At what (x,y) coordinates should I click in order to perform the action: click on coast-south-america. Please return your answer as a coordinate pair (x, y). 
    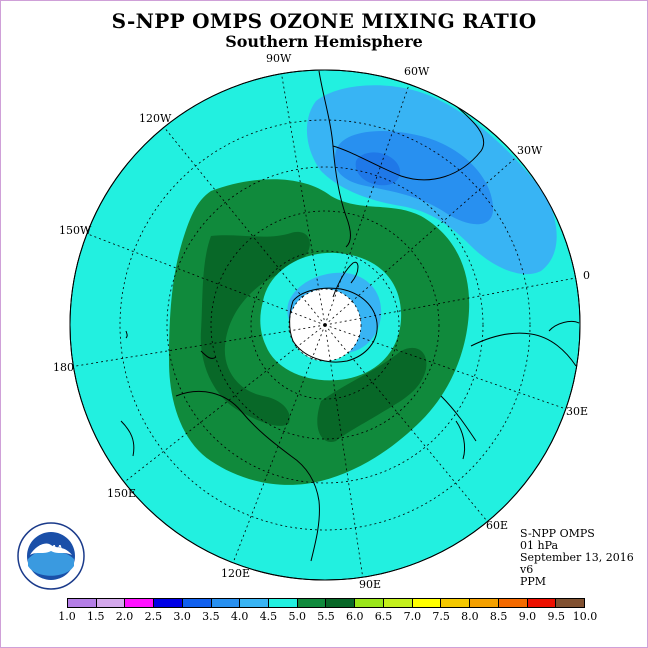
    Looking at the image, I should click on (401, 159).